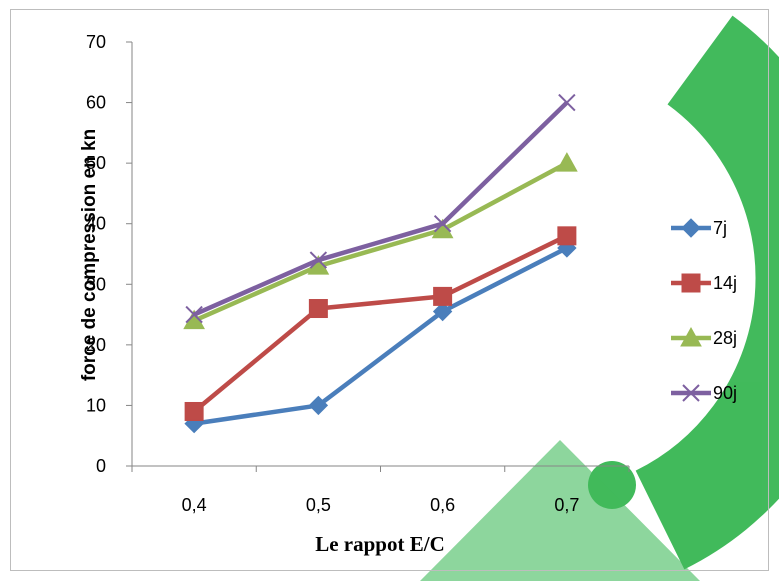 Image resolution: width=779 pixels, height=581 pixels. Describe the element at coordinates (380, 242) in the screenshot. I see `series-line-28j` at that location.